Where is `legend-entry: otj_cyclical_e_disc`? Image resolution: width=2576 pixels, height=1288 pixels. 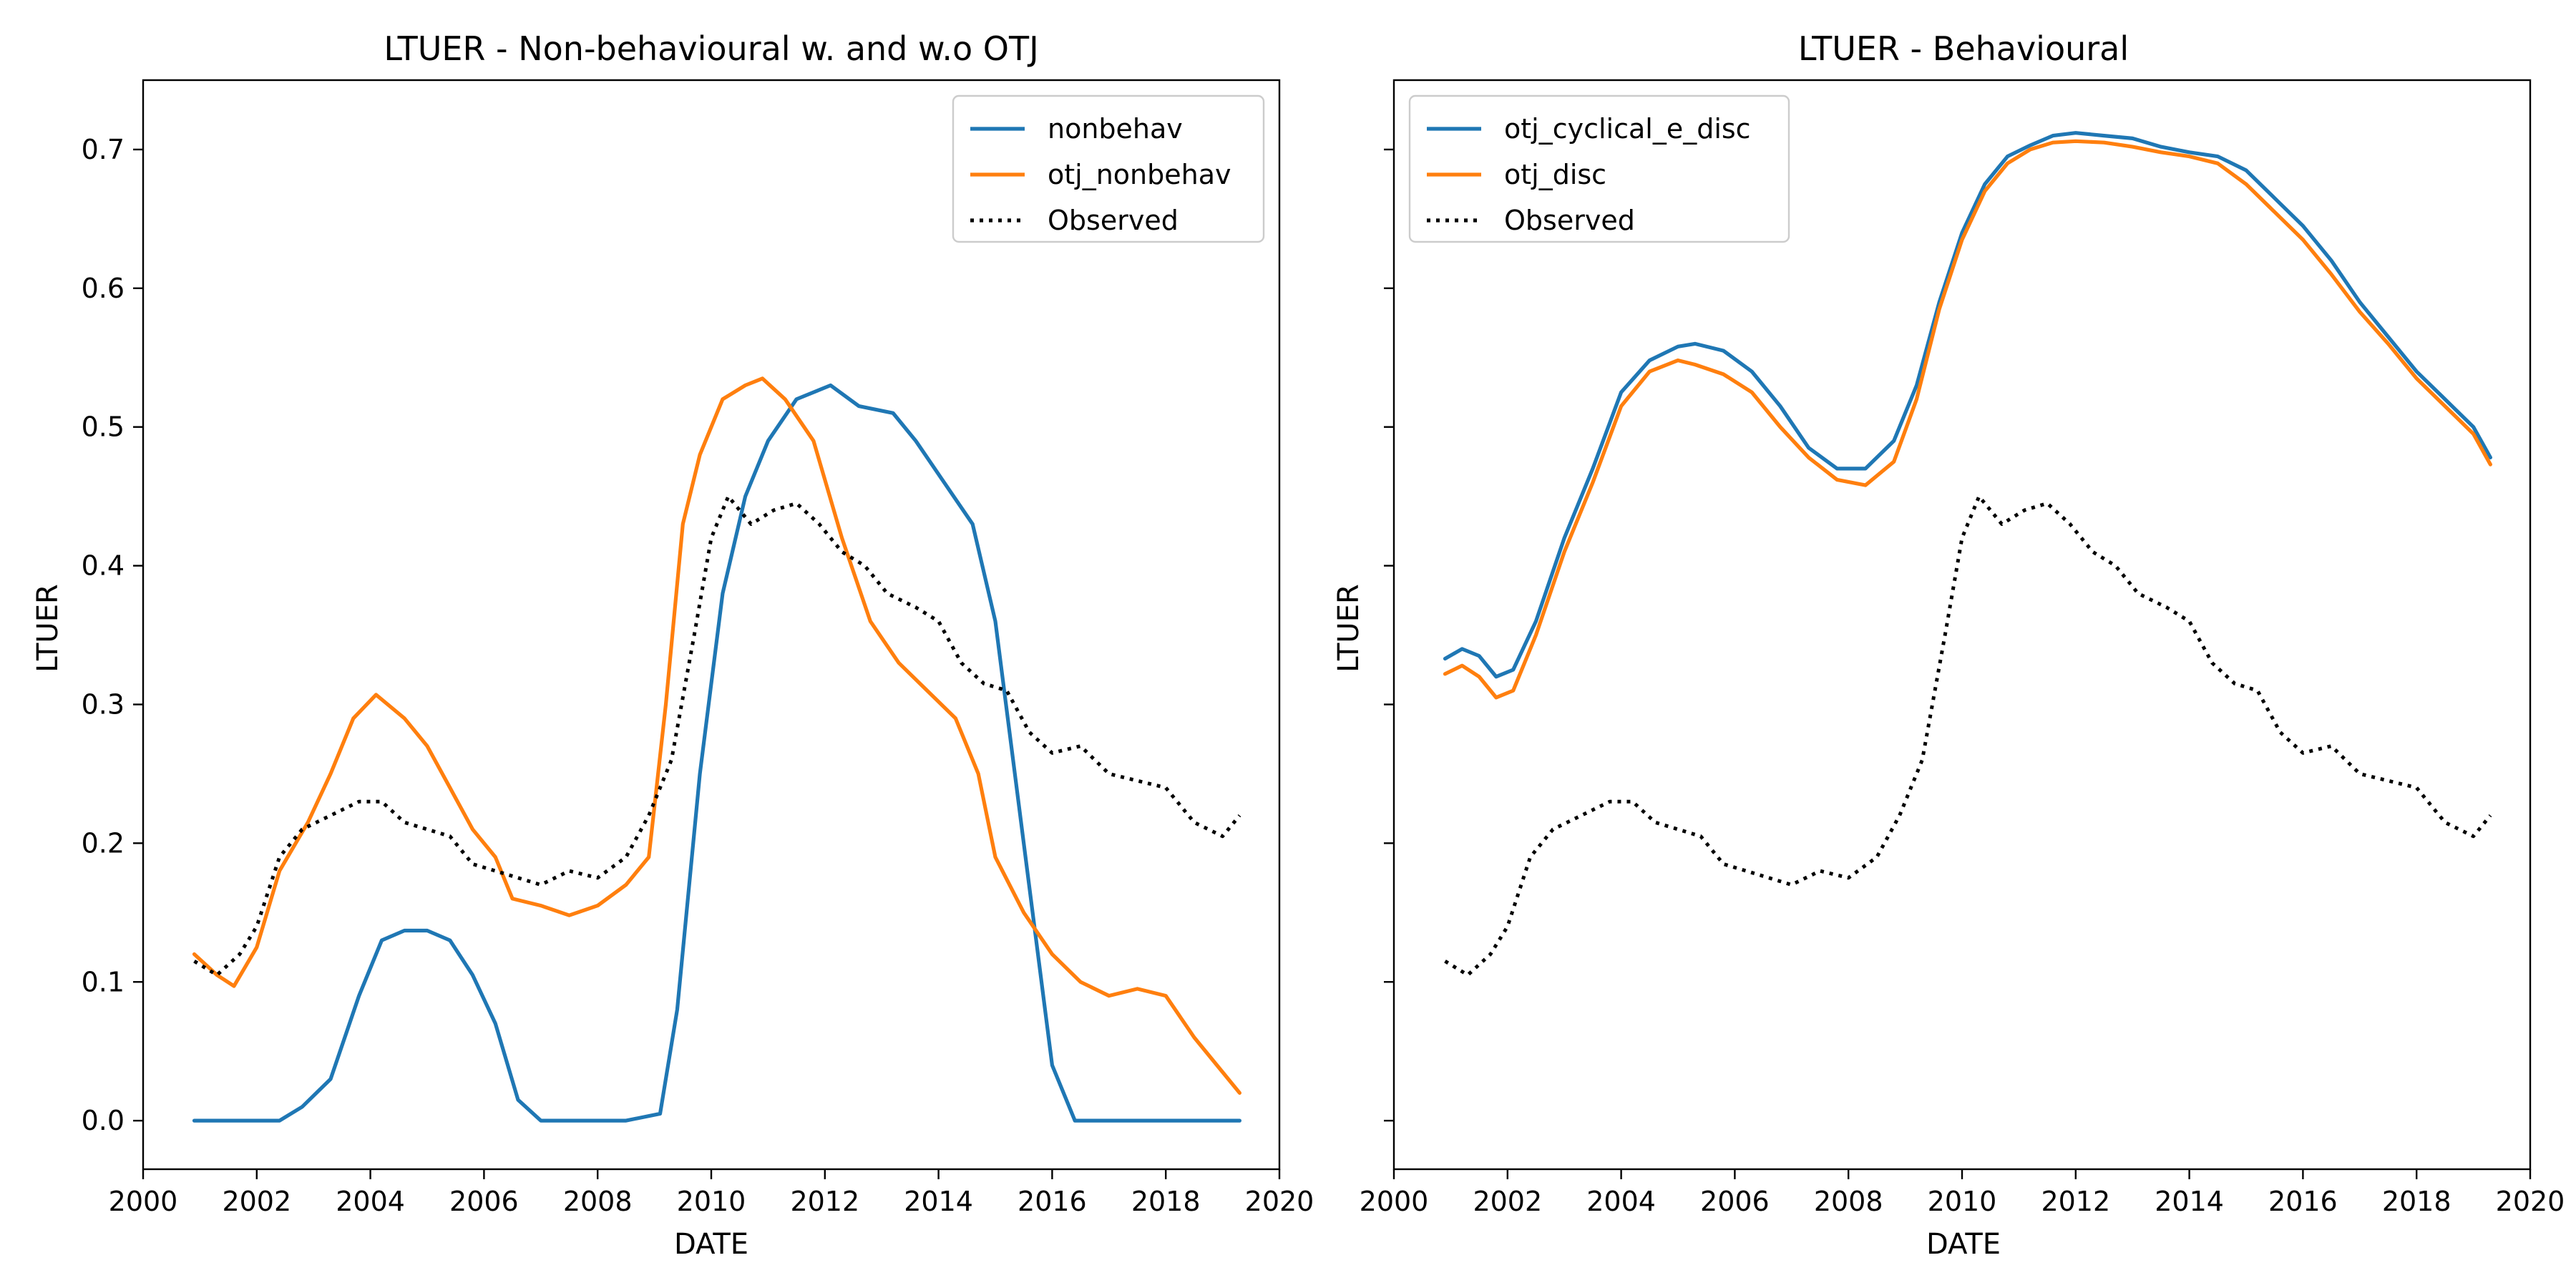
legend-entry: otj_cyclical_e_disc is located at coordinates (1627, 129).